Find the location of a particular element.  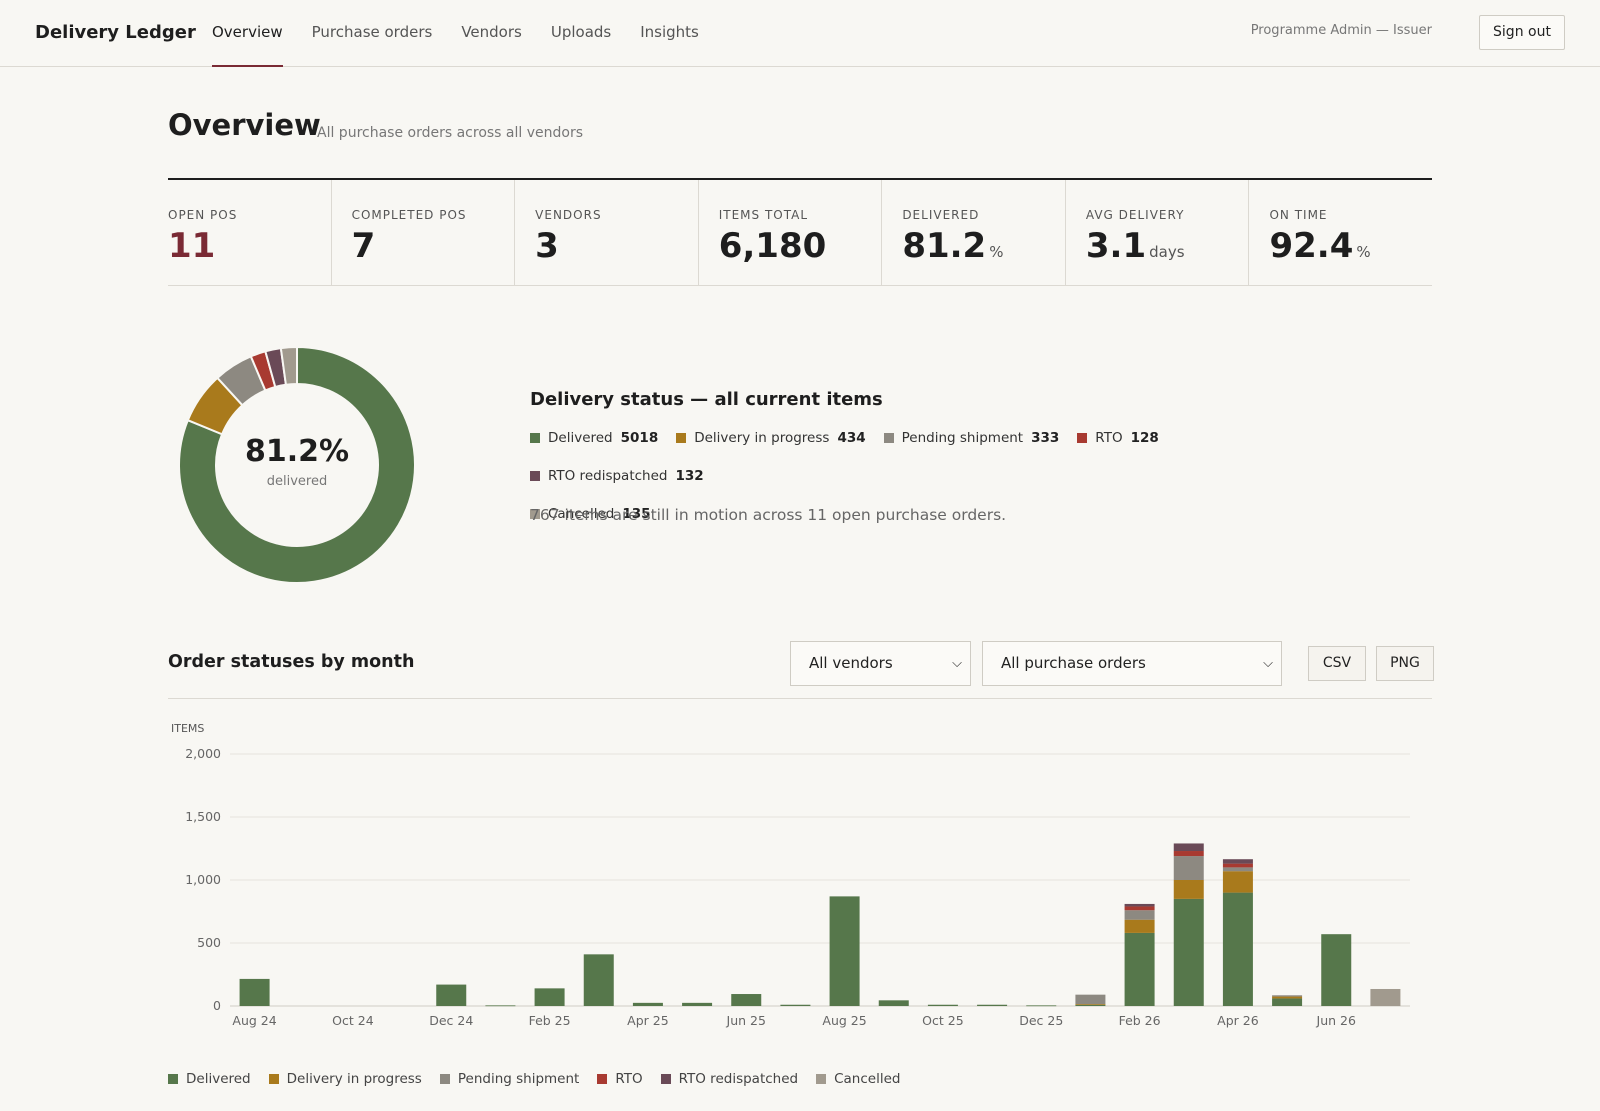

y-tick-label: 1,500 is located at coordinates (203, 816).